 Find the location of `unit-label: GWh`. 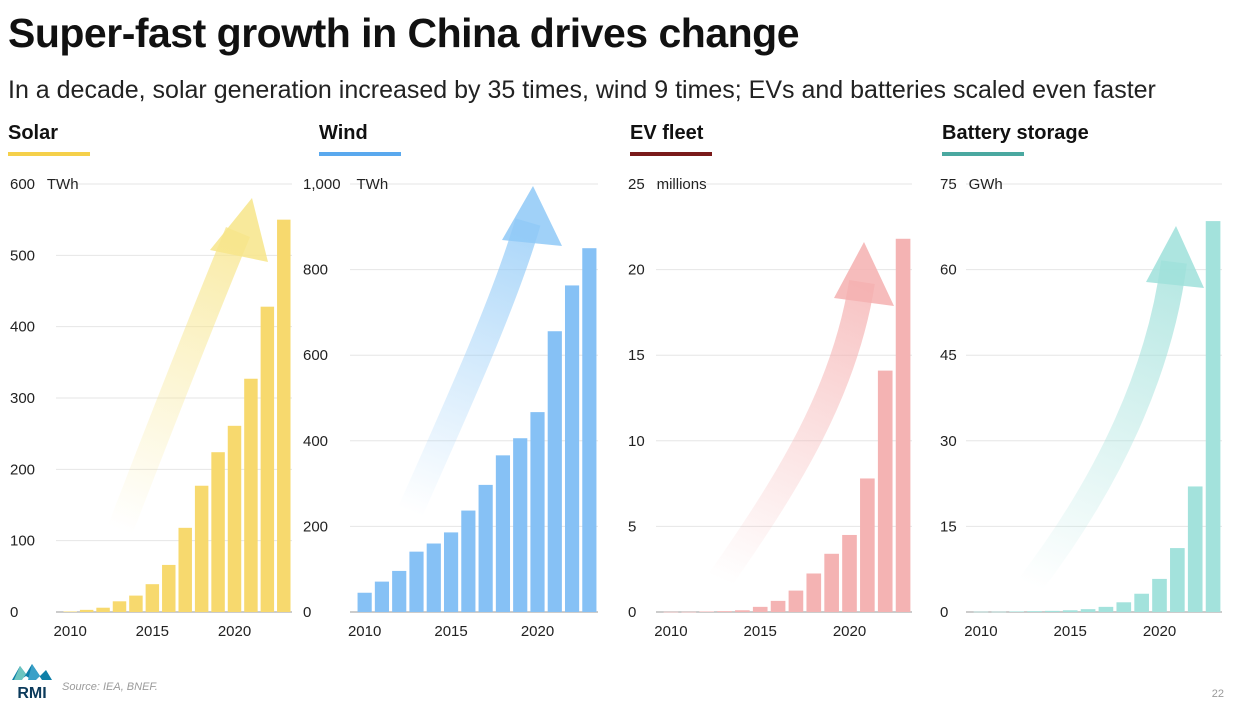

unit-label: GWh is located at coordinates (986, 184).